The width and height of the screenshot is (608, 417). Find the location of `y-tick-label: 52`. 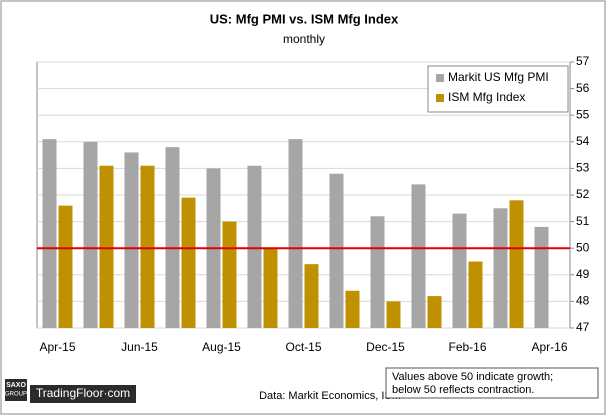

y-tick-label: 52 is located at coordinates (583, 194).